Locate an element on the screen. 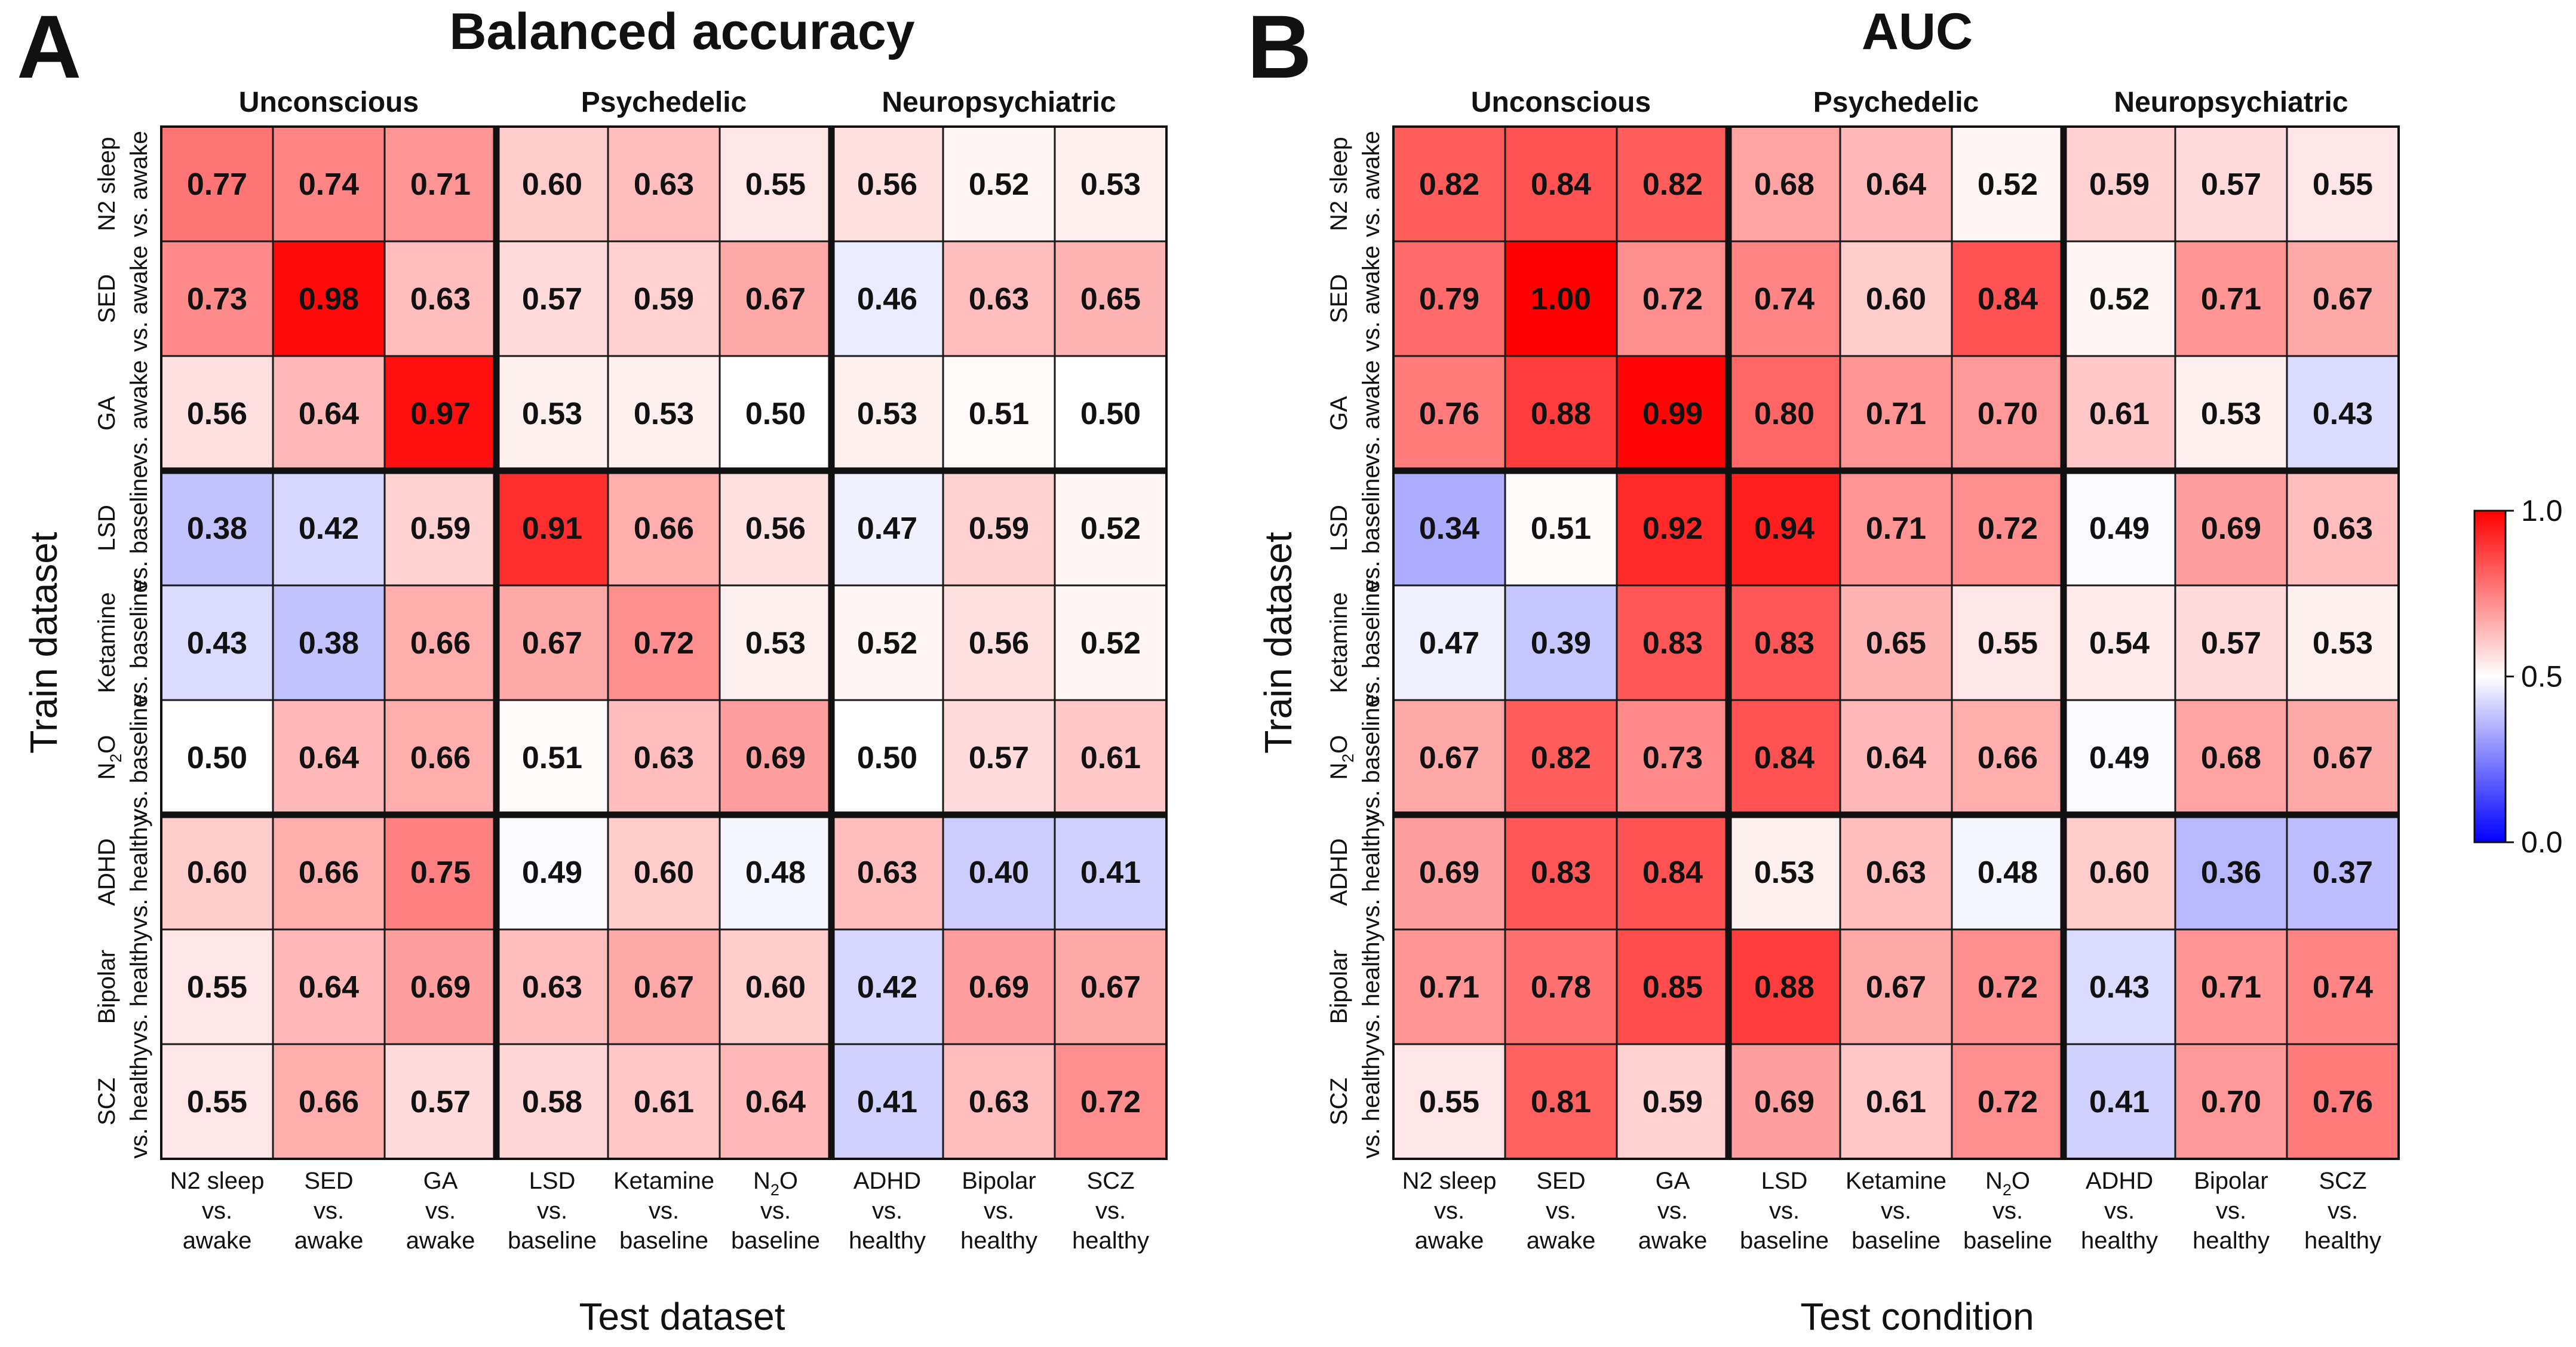 The height and width of the screenshot is (1347, 2576). x-tick-label: healthy is located at coordinates (2119, 1241).